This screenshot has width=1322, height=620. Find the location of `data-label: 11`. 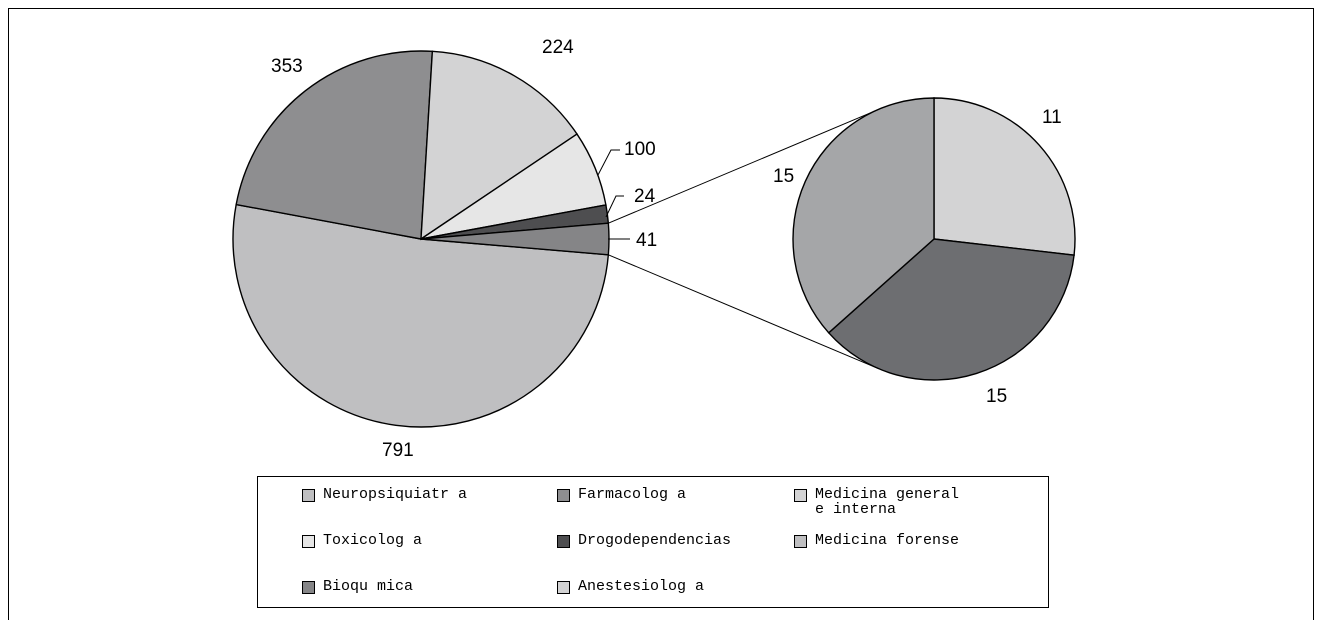

data-label: 11 is located at coordinates (1052, 117).